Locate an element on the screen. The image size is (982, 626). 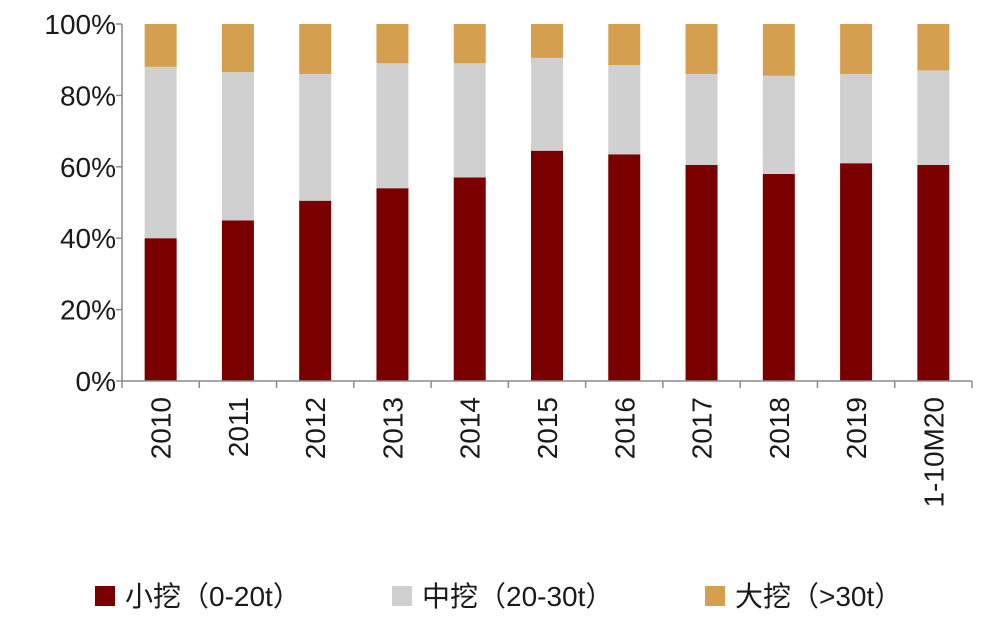
legend-label: 中挖（20-30t） is located at coordinates (517, 596).